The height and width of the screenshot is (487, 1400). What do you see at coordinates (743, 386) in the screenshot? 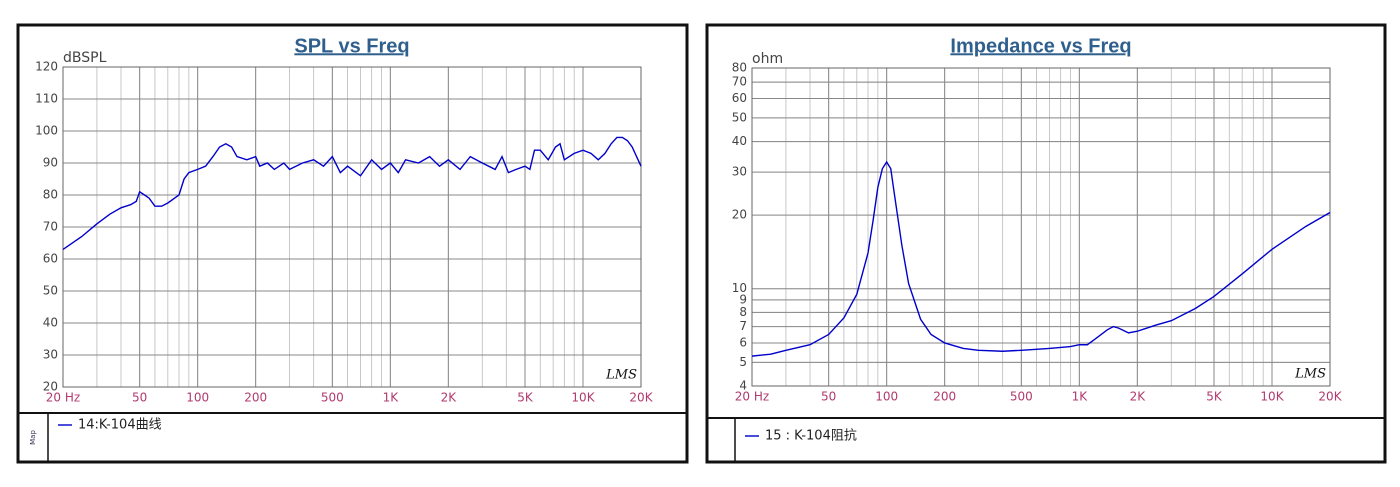
I see `y-tick-label: 4` at bounding box center [743, 386].